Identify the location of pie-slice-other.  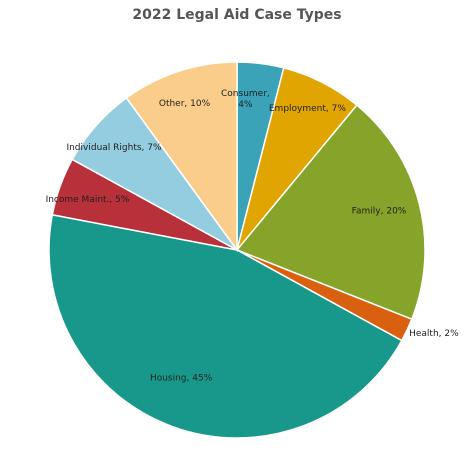
(181, 157).